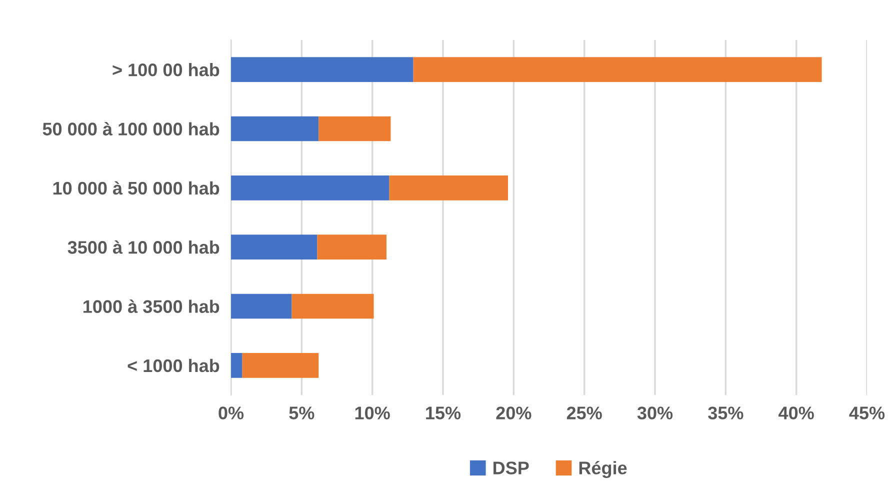 The width and height of the screenshot is (896, 490). What do you see at coordinates (166, 69) in the screenshot?
I see `y-tick-label: > 100 00 hab` at bounding box center [166, 69].